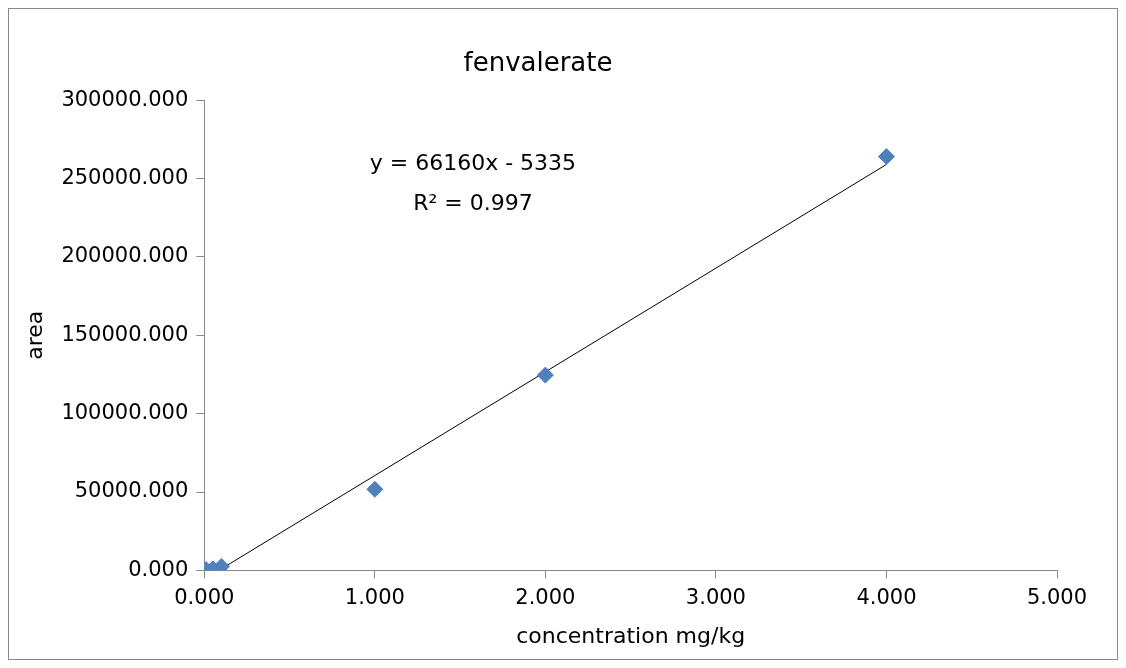  I want to click on y-tick-label: 150000.000, so click(125, 333).